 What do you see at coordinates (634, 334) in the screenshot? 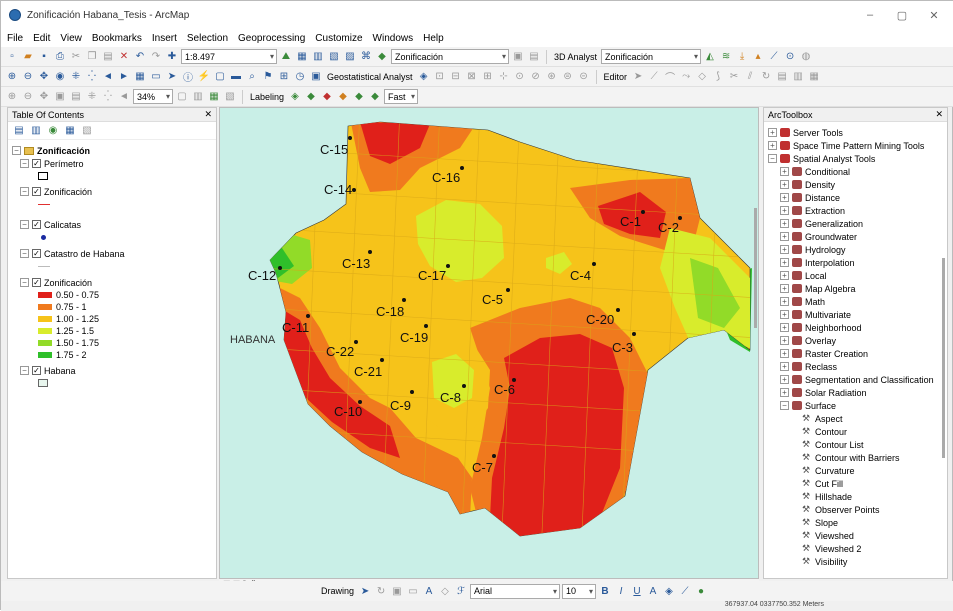
I see `calicata-point-c3` at bounding box center [634, 334].